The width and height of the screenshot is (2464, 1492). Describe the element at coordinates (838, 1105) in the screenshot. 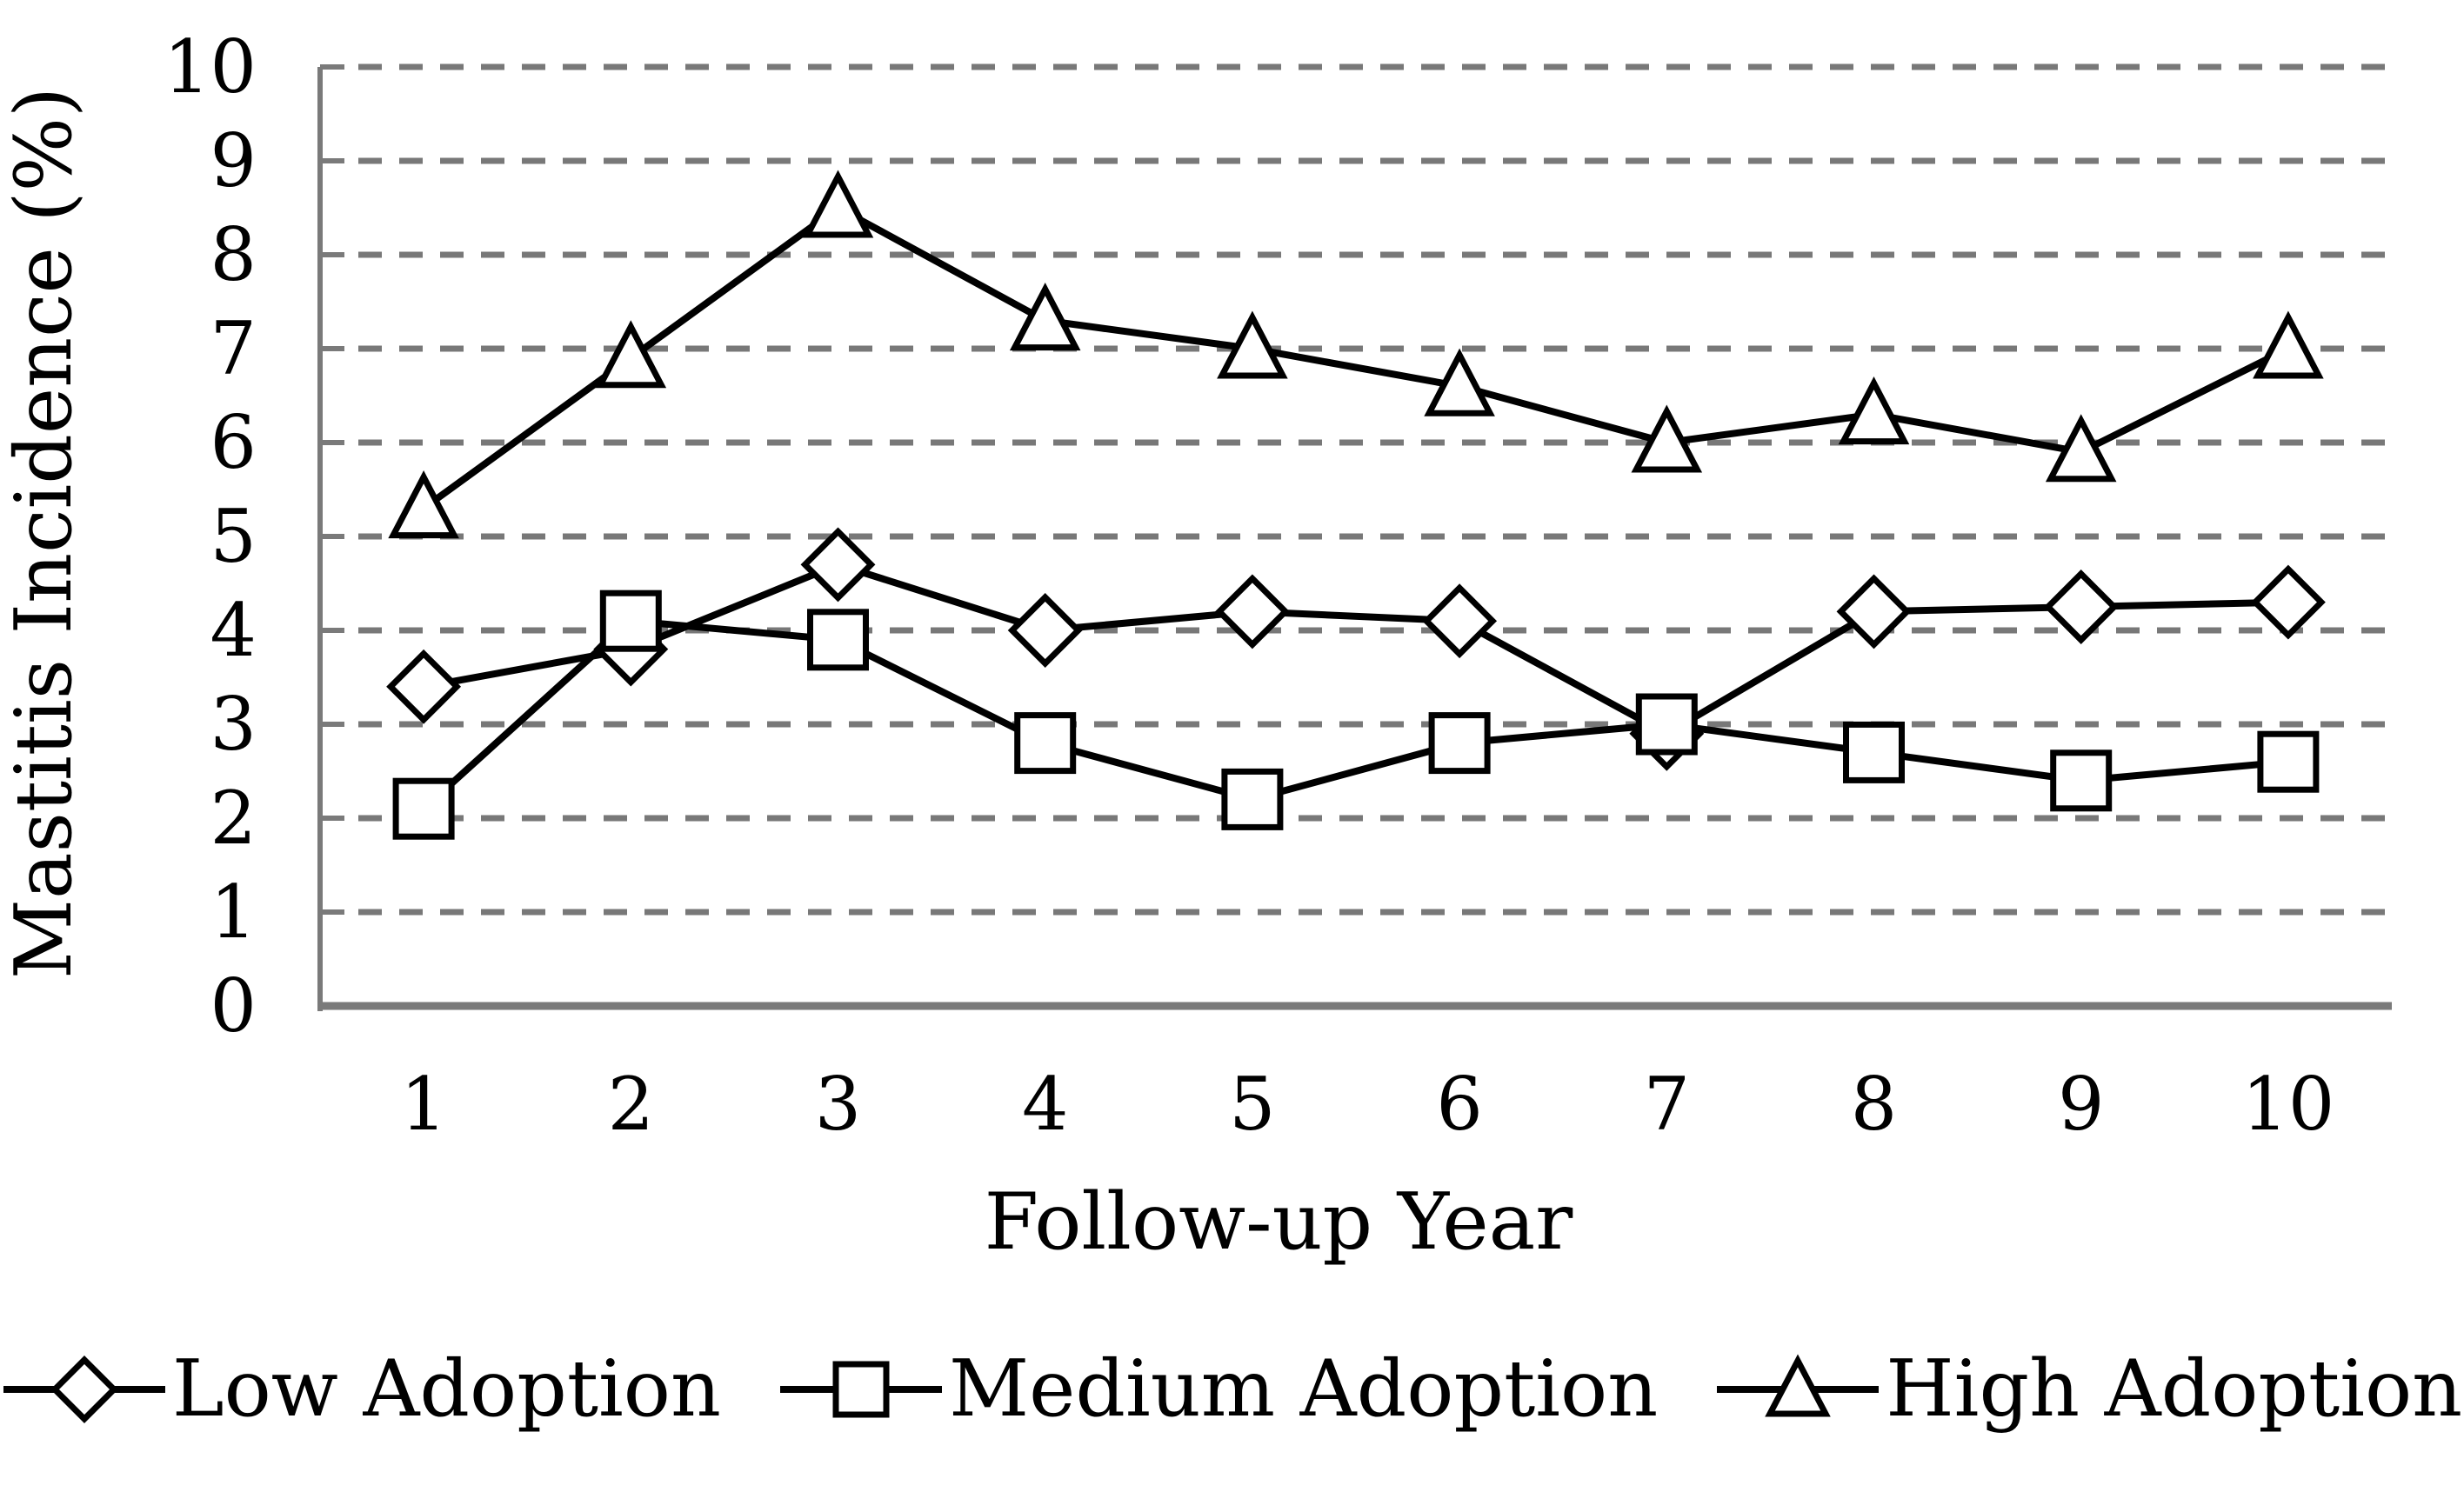

I see `x-tick-label: 3` at that location.